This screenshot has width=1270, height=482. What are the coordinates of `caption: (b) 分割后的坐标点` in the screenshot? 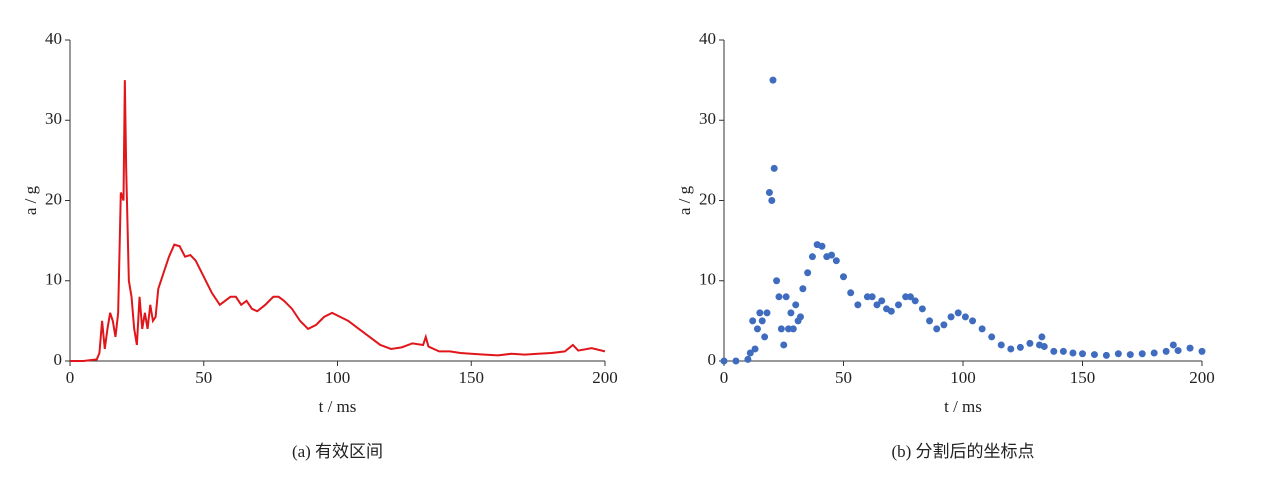 It's located at (962, 451).